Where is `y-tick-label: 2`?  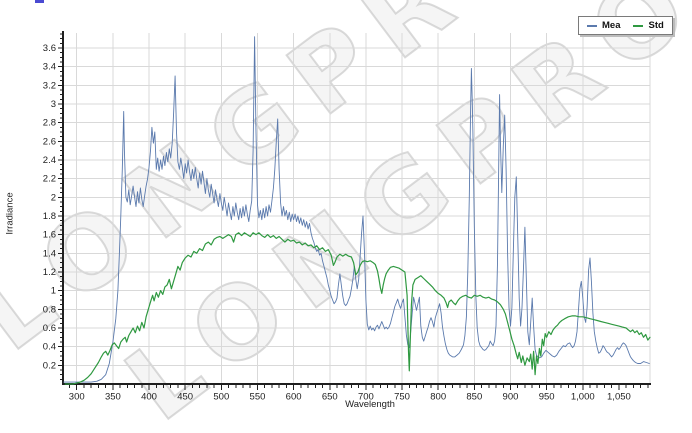
y-tick-label: 2 is located at coordinates (53, 197).